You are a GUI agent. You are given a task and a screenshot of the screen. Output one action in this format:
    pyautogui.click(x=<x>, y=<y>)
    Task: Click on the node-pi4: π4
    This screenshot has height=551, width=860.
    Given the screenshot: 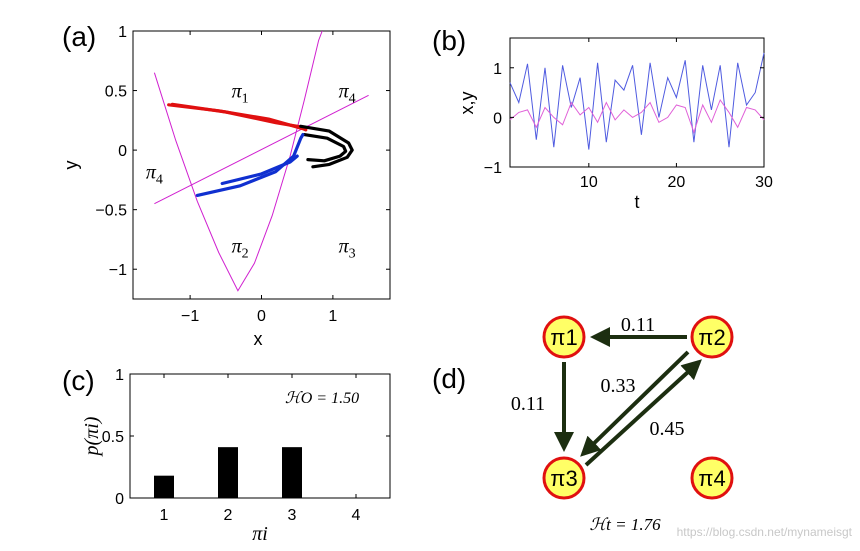 What is the action you would take?
    pyautogui.click(x=712, y=478)
    